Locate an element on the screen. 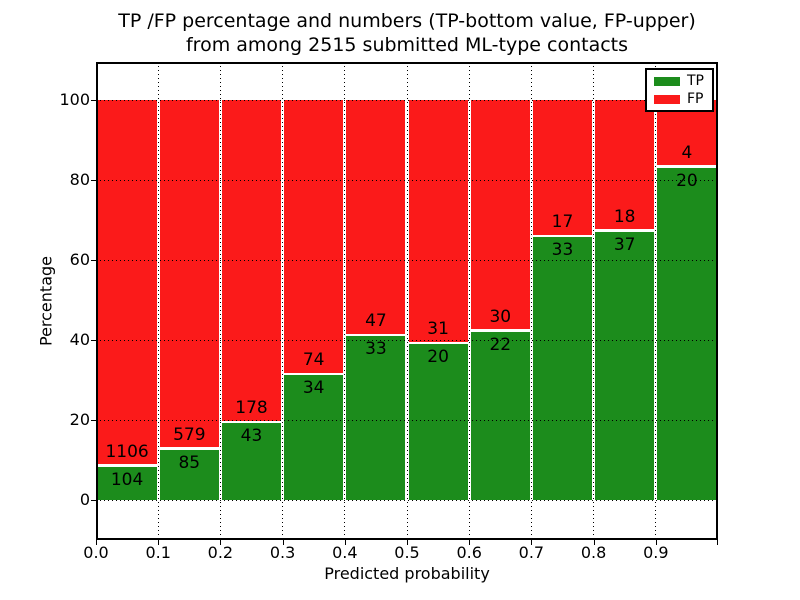 This screenshot has width=800, height=600. y-tick-label: 60 is located at coordinates (79, 259).